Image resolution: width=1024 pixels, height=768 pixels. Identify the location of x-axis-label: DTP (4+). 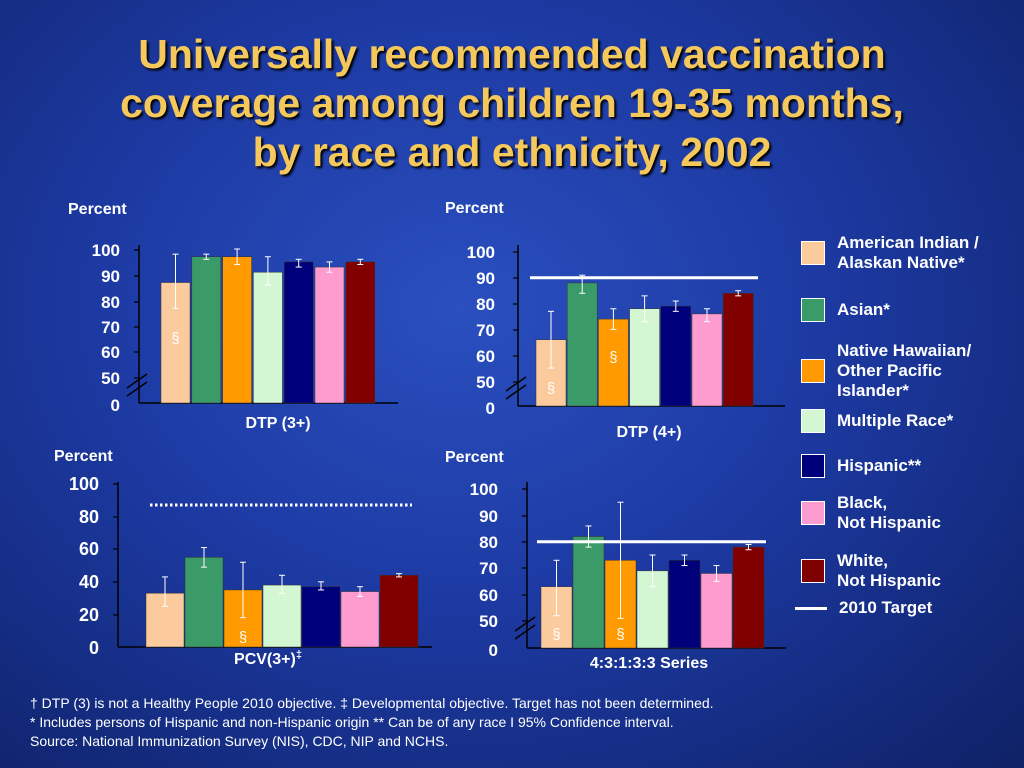
(648, 432).